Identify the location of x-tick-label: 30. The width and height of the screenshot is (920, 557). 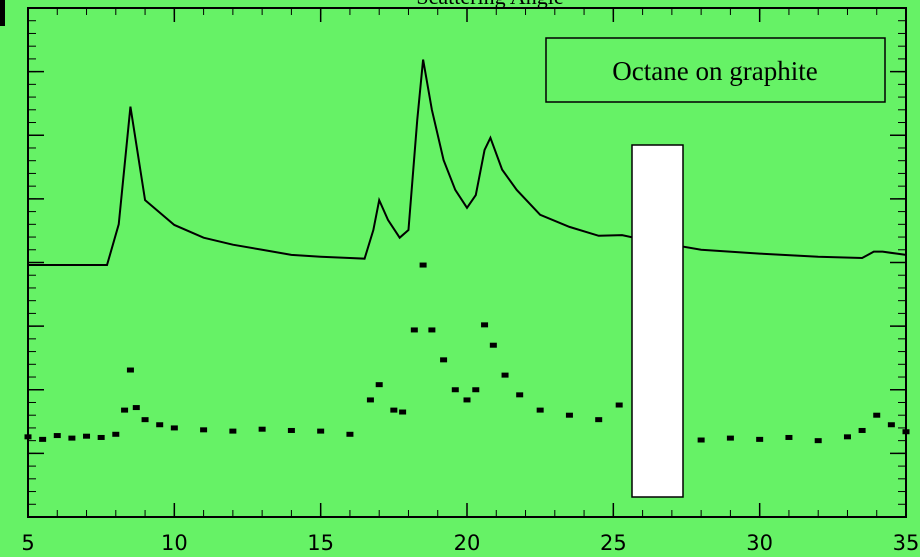
(759, 543).